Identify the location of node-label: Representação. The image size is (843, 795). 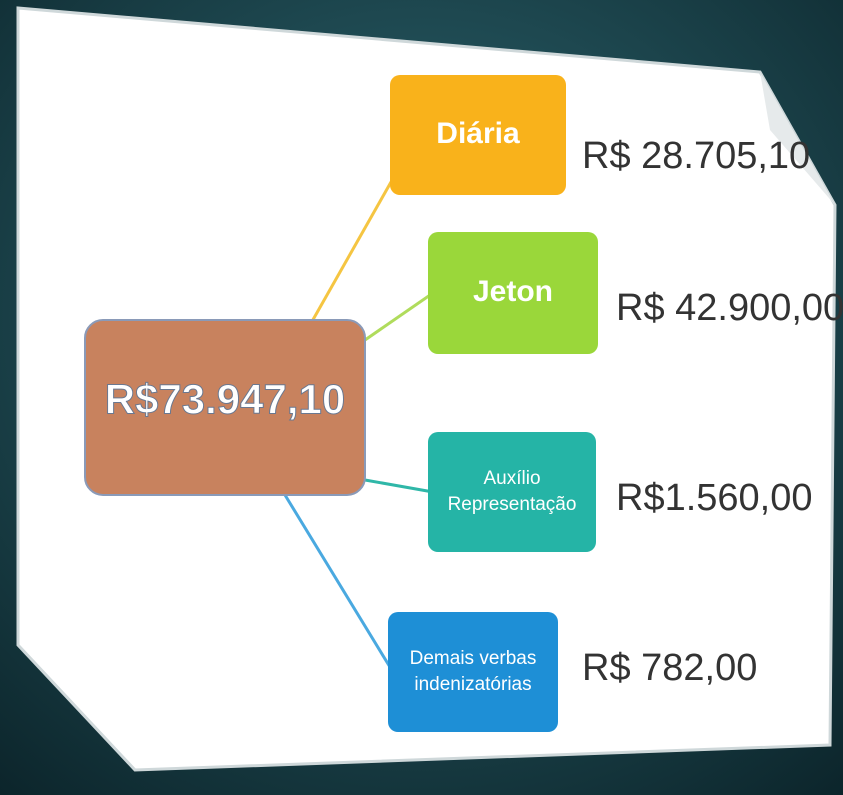
(512, 504).